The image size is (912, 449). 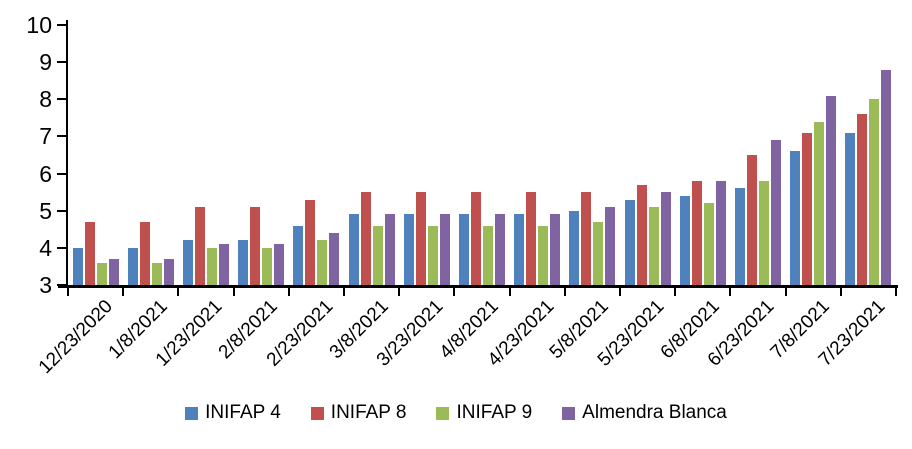 What do you see at coordinates (757, 155) in the screenshot?
I see `bar-group-6-23-2021` at bounding box center [757, 155].